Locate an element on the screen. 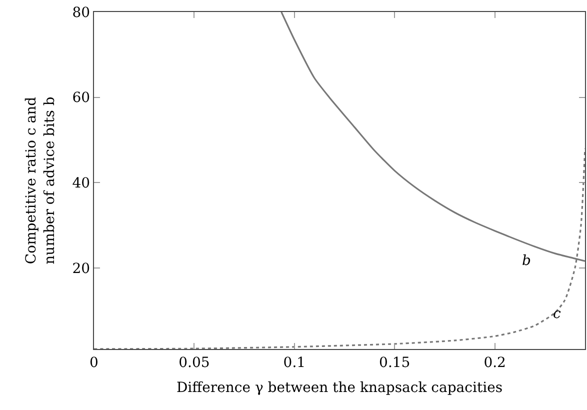 The width and height of the screenshot is (587, 410). x-tick-label: 0.1 is located at coordinates (294, 362).